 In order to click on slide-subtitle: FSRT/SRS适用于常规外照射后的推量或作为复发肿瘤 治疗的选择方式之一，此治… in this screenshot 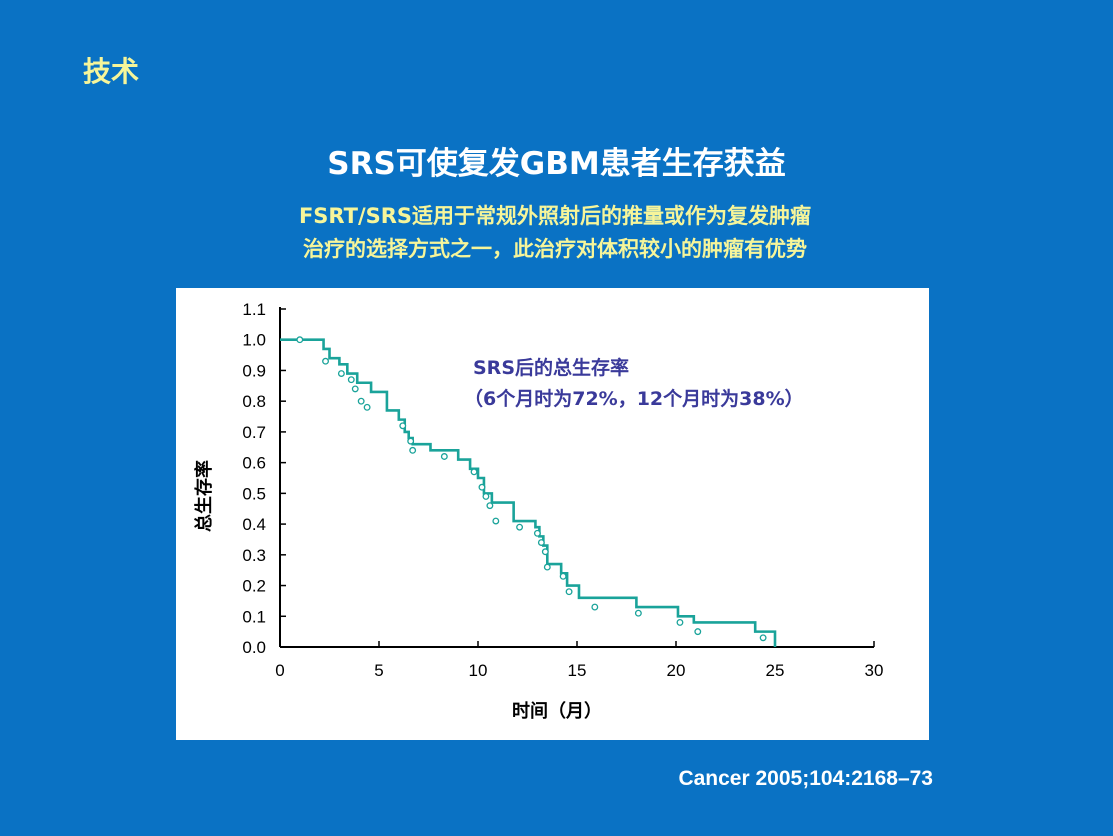, I will do `click(555, 233)`.